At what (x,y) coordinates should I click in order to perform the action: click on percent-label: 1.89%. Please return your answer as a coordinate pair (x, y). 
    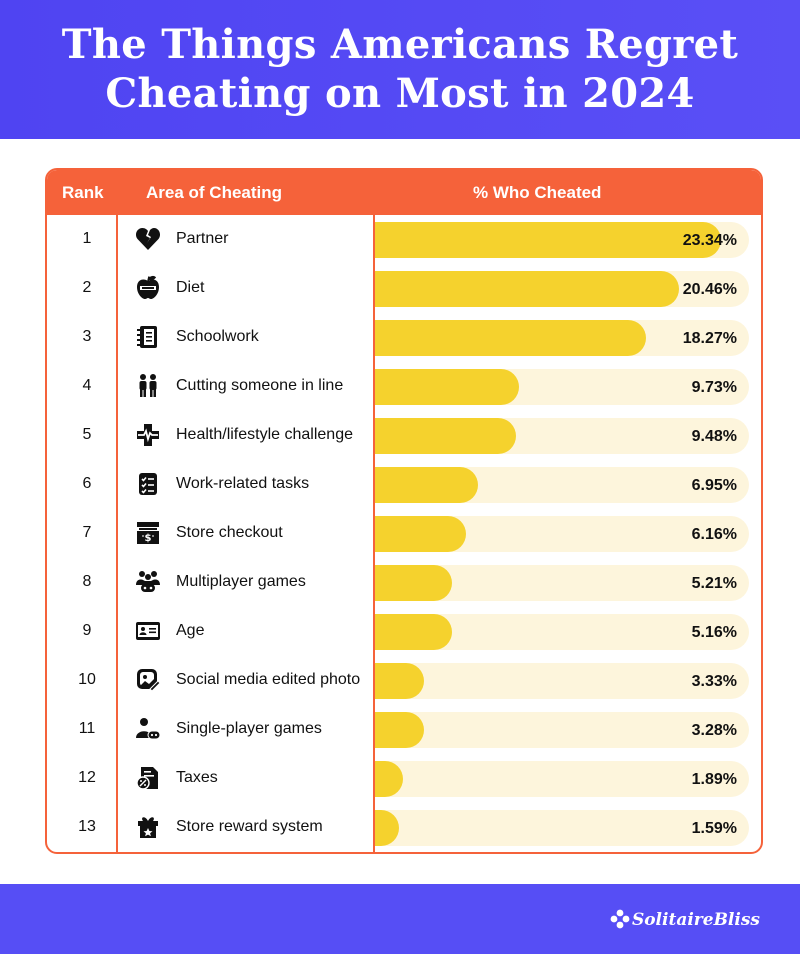
    Looking at the image, I should click on (714, 779).